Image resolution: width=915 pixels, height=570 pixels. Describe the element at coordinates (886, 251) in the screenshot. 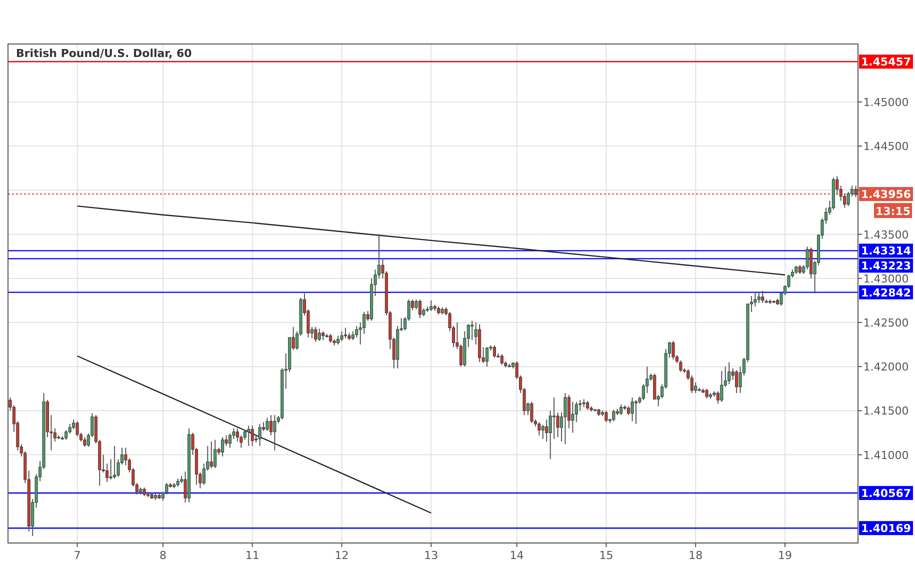

I see `ref-line-label: 1.43314` at that location.